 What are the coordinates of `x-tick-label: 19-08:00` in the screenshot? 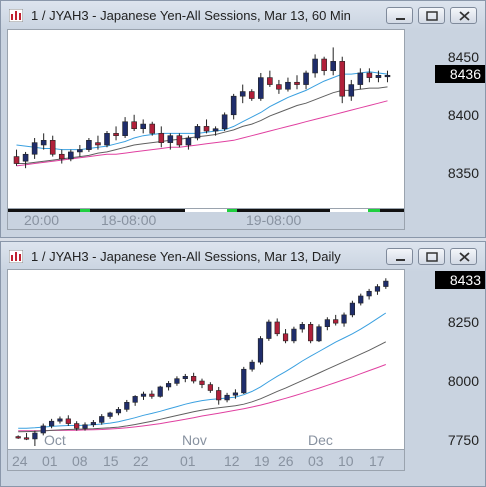 It's located at (274, 220).